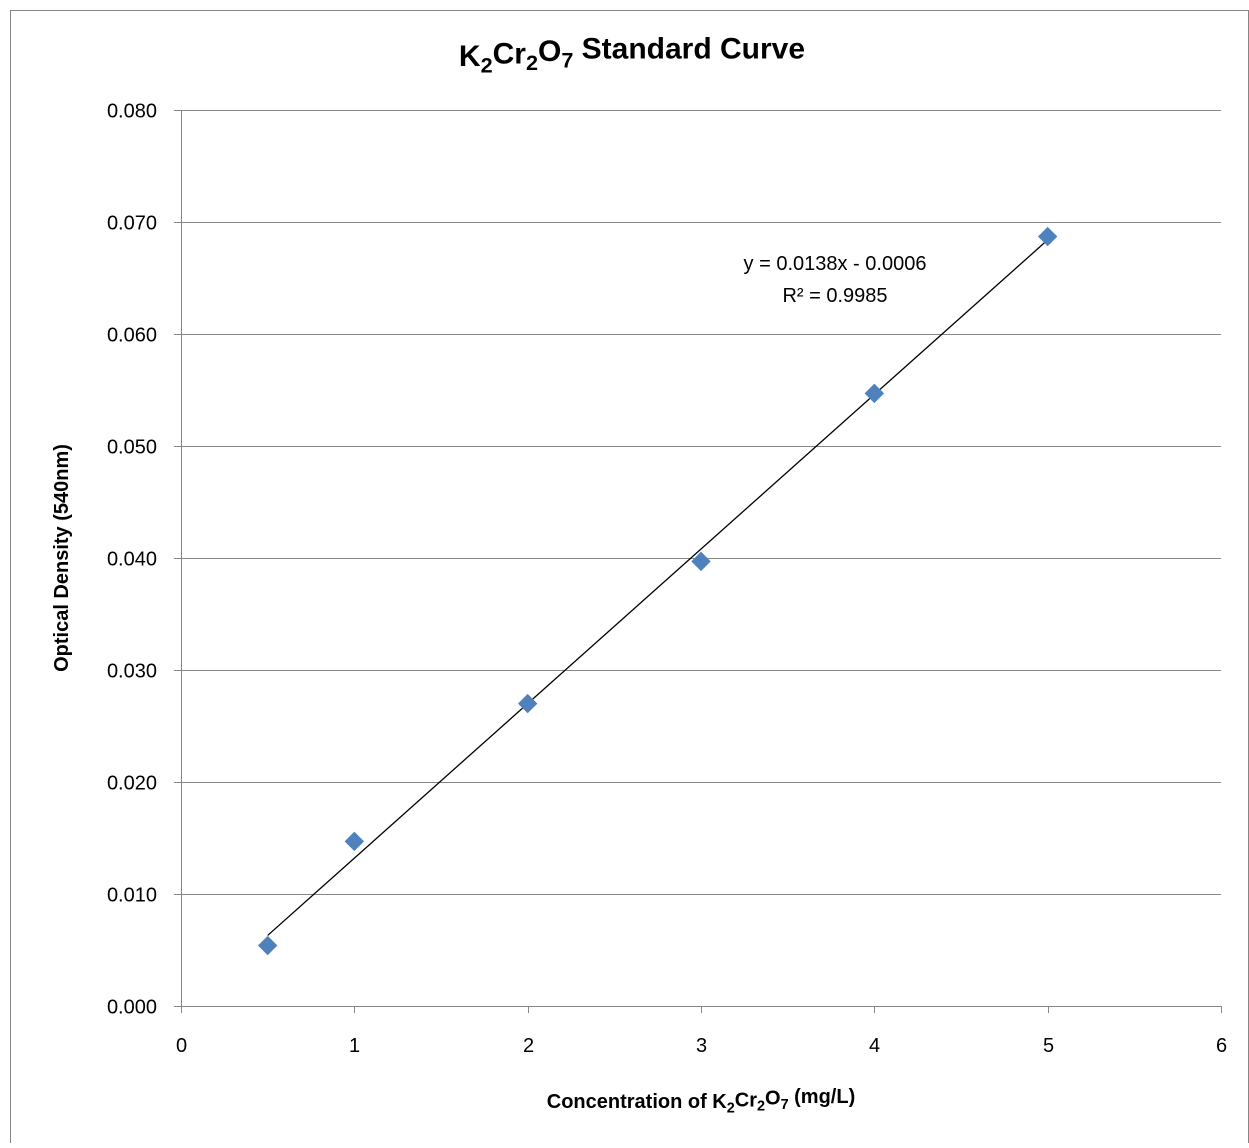  Describe the element at coordinates (470, 56) in the screenshot. I see `title-text: K` at that location.